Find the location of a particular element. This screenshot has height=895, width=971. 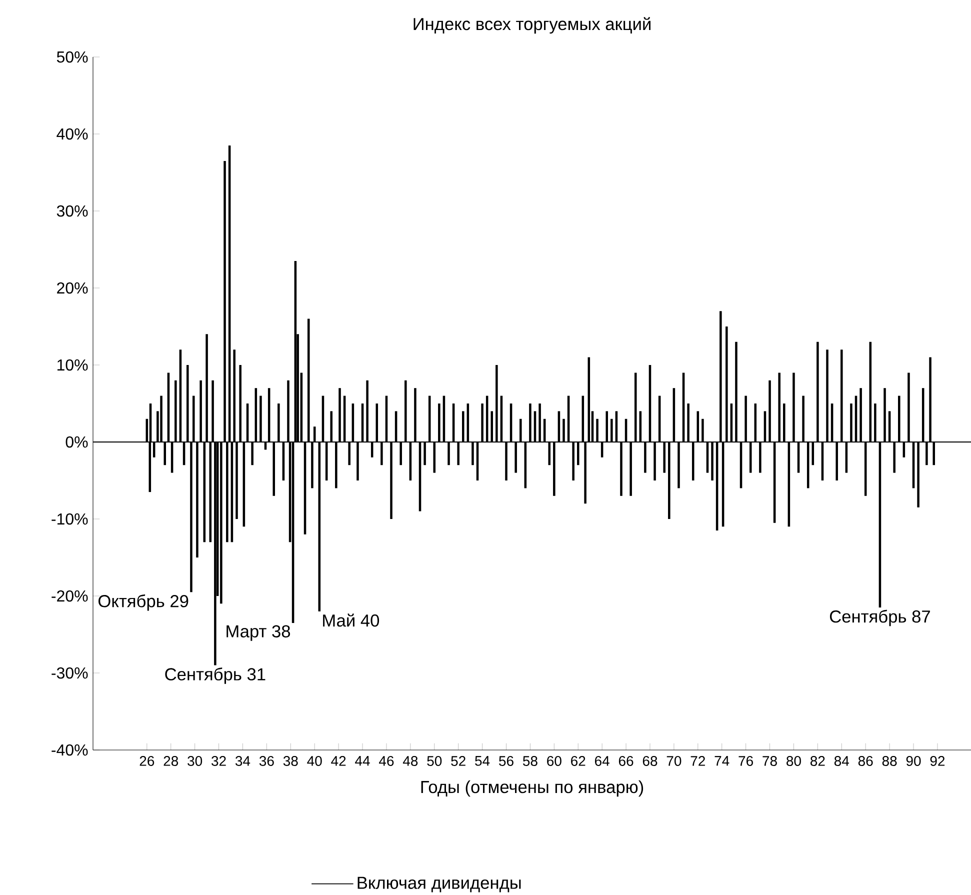

x-tick-label: 44 is located at coordinates (362, 761).